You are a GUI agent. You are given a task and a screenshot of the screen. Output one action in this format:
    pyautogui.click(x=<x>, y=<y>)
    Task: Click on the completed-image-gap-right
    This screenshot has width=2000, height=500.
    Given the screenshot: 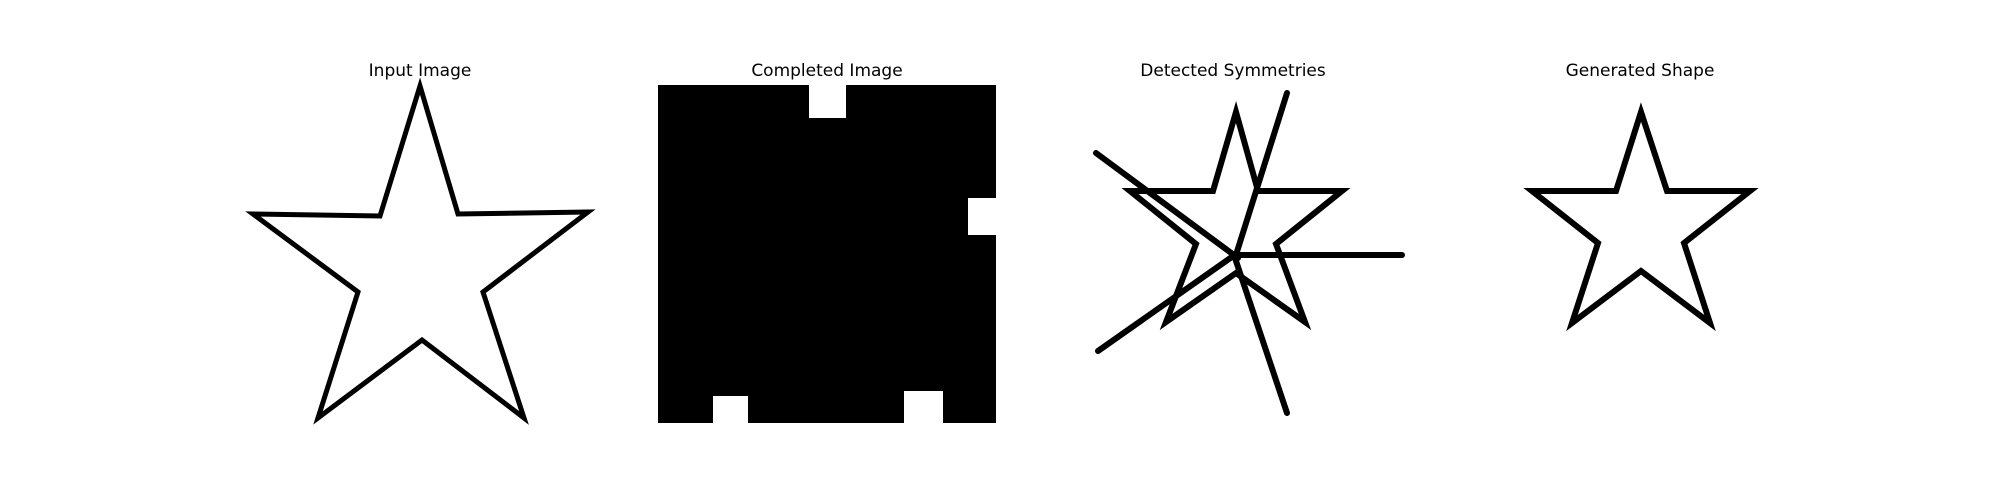 What is the action you would take?
    pyautogui.click(x=982, y=216)
    